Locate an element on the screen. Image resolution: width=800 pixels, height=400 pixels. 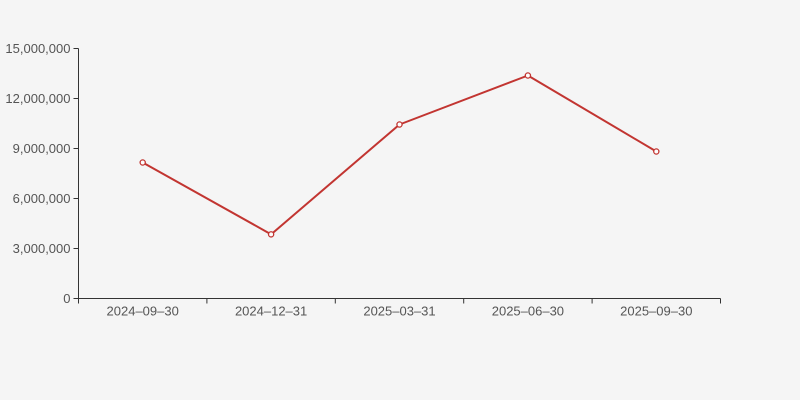
x-axis-tick-label: 2025–06–30 is located at coordinates (528, 311).